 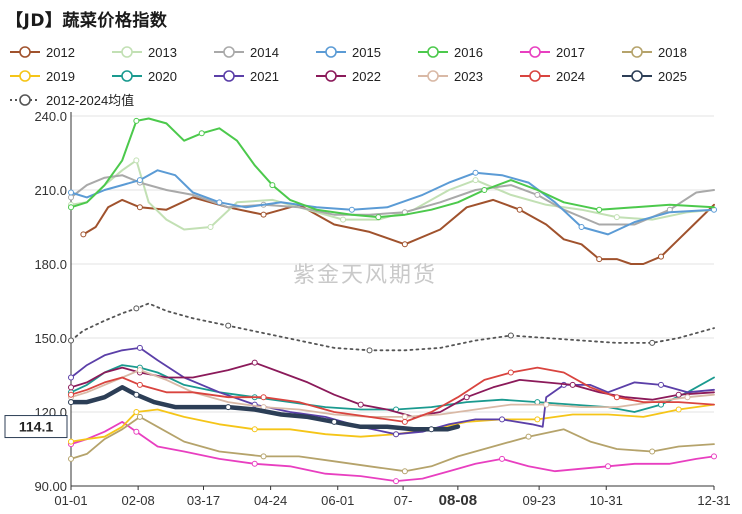 I want to click on legend-label: 2022, so click(x=366, y=76).